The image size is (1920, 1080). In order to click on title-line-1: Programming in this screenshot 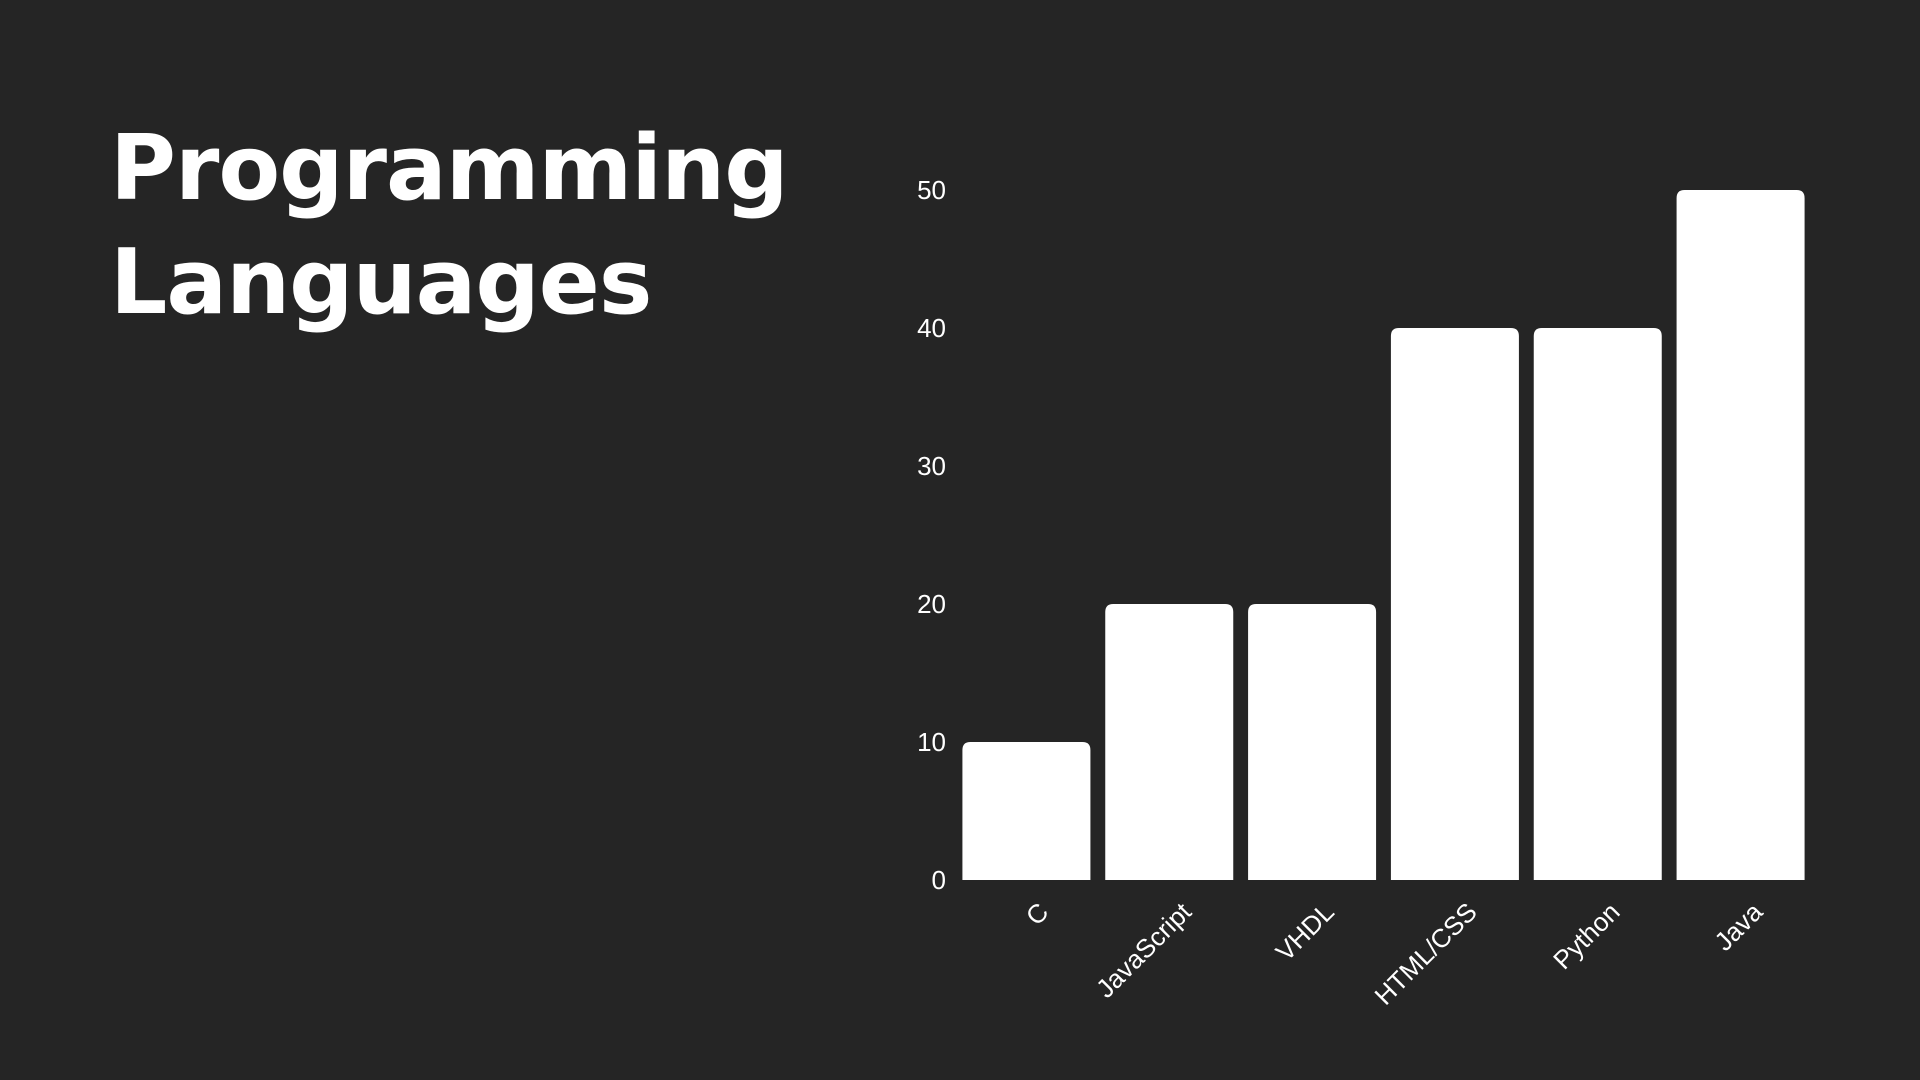, I will do `click(449, 168)`.